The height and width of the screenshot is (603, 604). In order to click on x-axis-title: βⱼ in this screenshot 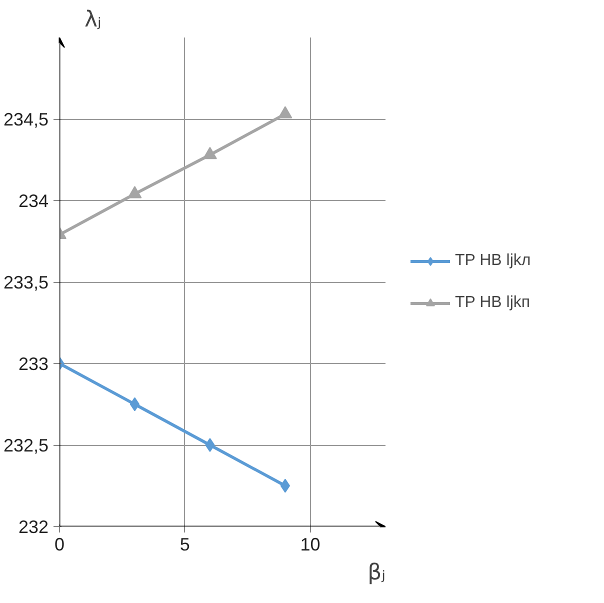, I will do `click(377, 573)`.